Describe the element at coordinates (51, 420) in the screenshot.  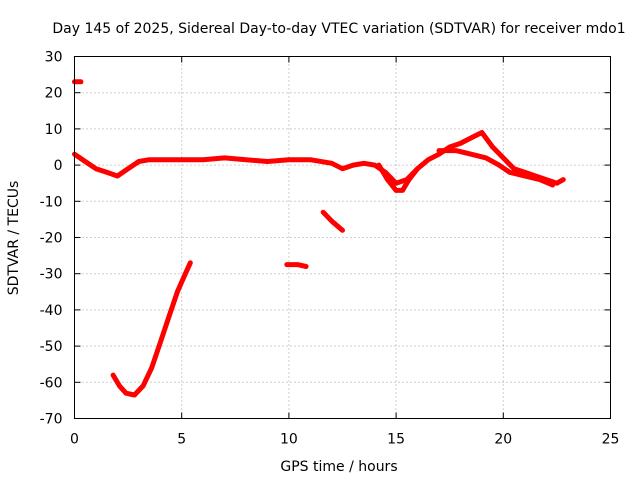
I see `y-tick-label: -70` at that location.